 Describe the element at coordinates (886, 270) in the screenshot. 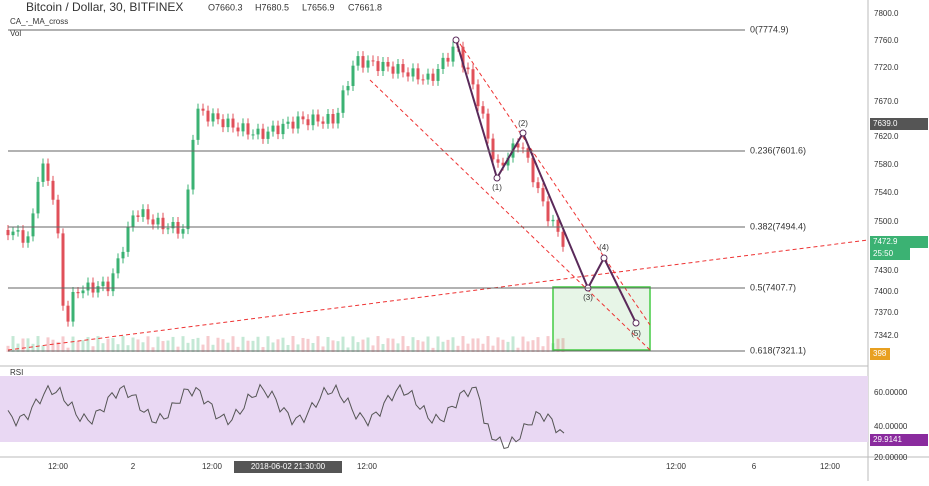

I see `price-tick: 7430.0` at that location.